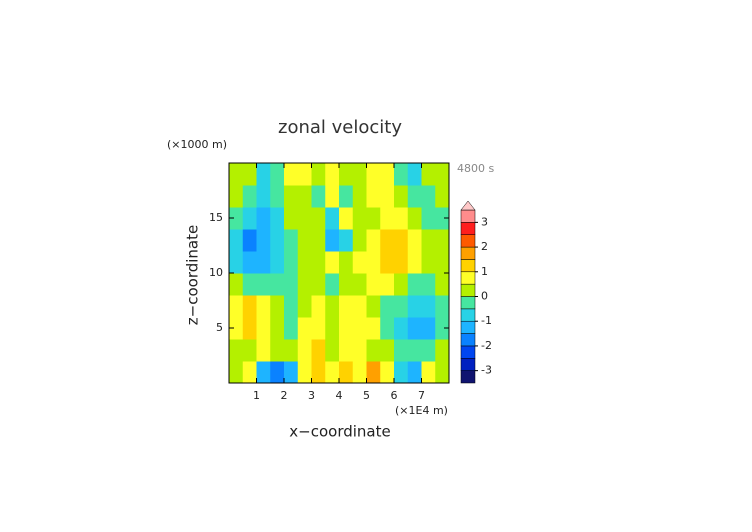 The height and width of the screenshot is (532, 752). Describe the element at coordinates (284, 395) in the screenshot. I see `x-tick-label: 2` at that location.